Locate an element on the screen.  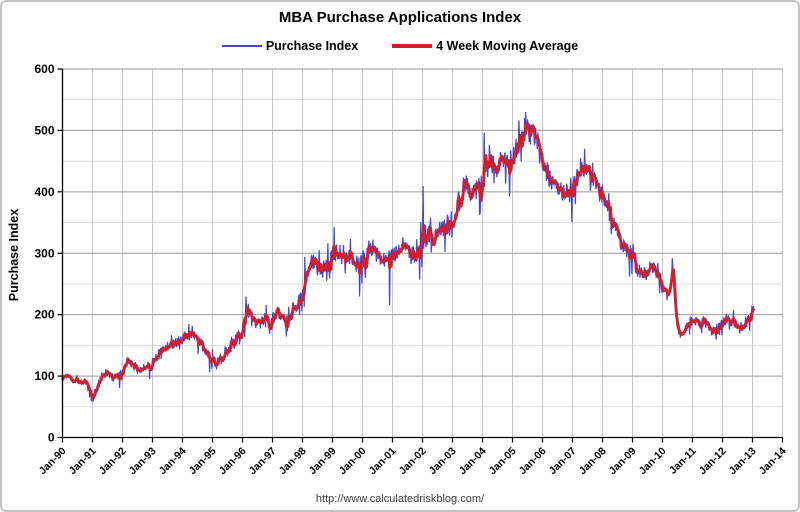
y-tick-label: 0 is located at coordinates (51, 438).